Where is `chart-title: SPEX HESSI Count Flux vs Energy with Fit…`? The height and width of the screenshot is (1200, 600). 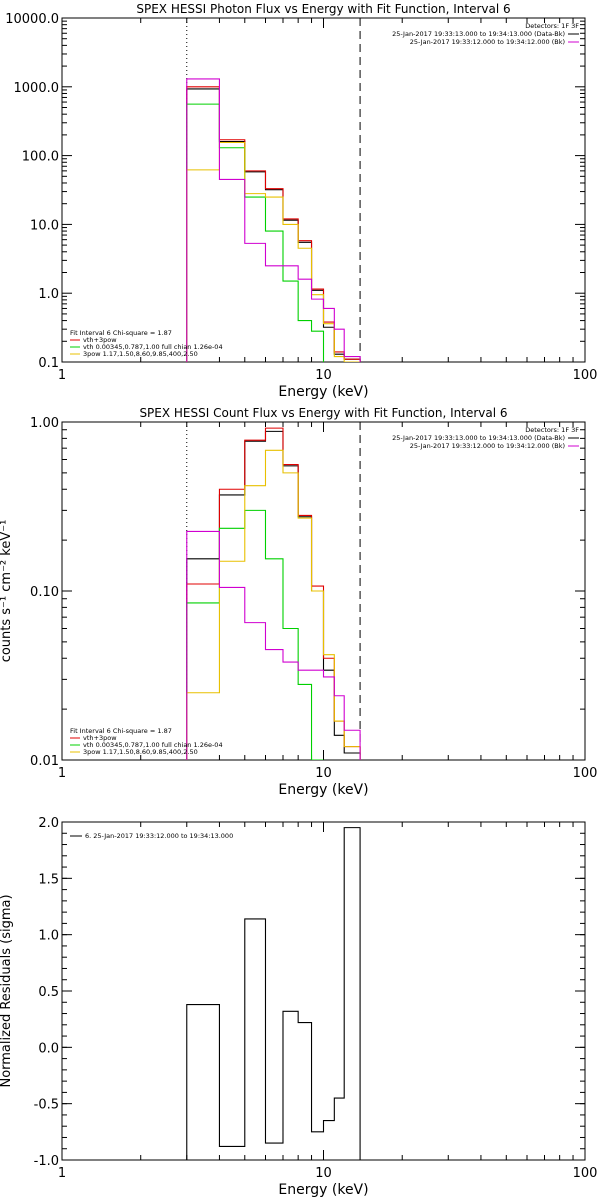
chart-title: SPEX HESSI Count Flux vs Energy with Fit… is located at coordinates (323, 413).